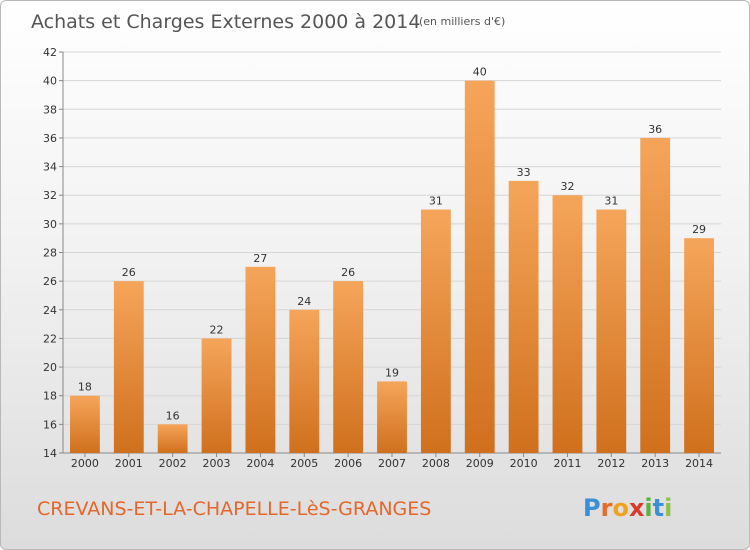  I want to click on x-tick-label-2000: 2000, so click(85, 463).